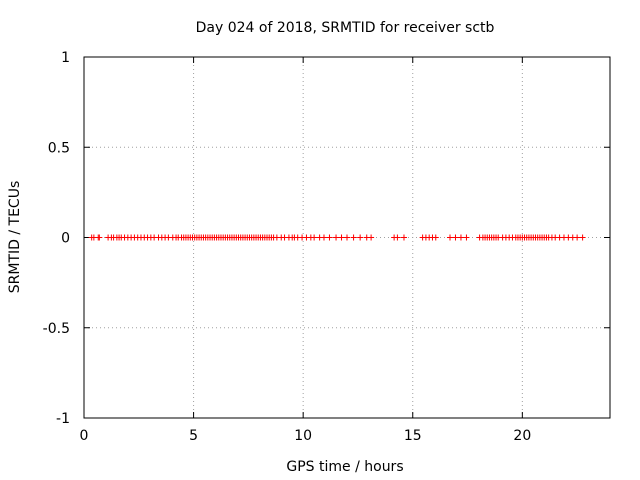 Image resolution: width=640 pixels, height=480 pixels. Describe the element at coordinates (84, 436) in the screenshot. I see `x-tick-label: 0` at that location.